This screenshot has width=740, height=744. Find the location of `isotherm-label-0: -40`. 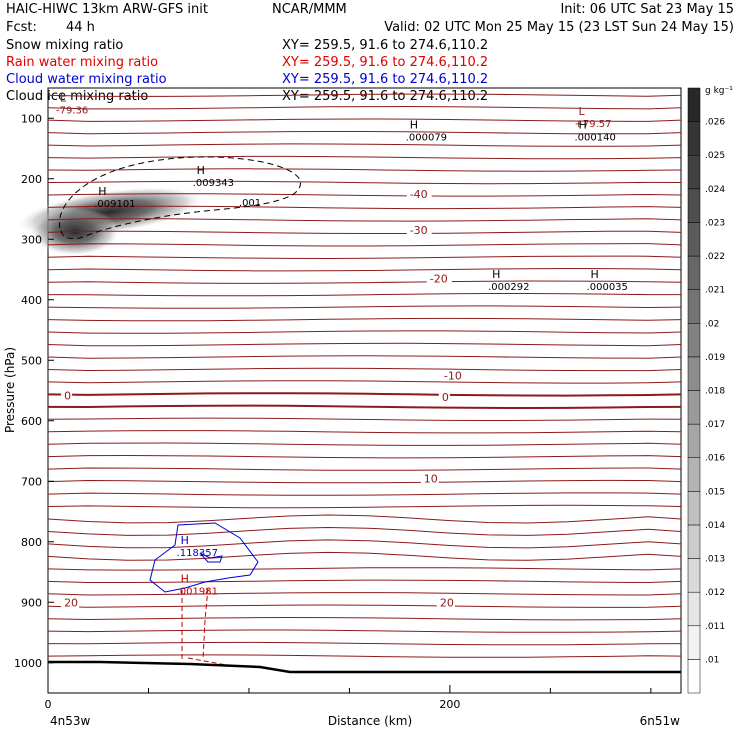

isotherm-label-0: -40 is located at coordinates (419, 194).